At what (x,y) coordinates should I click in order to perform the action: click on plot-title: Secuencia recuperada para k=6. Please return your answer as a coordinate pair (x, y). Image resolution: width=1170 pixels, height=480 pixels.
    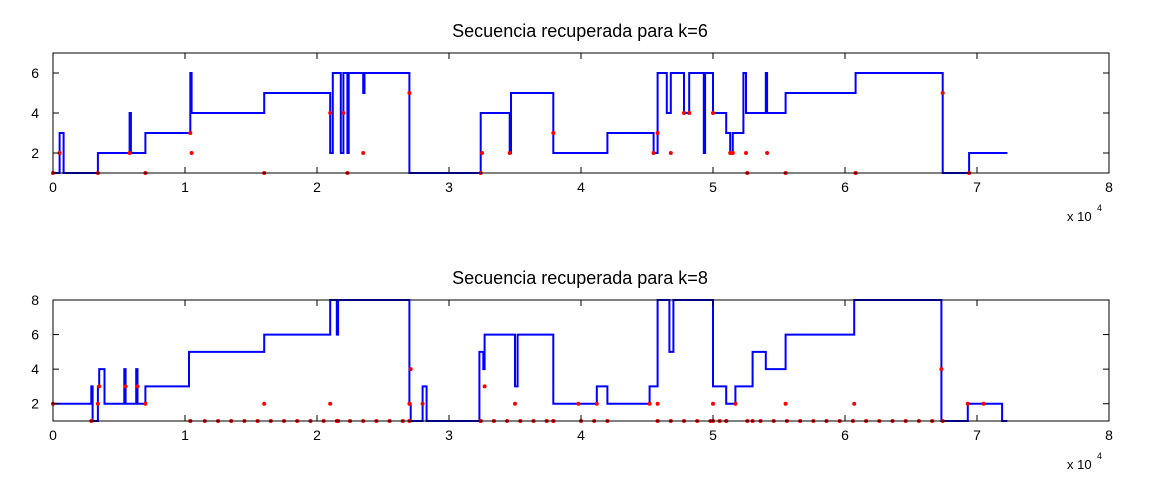
    Looking at the image, I should click on (580, 31).